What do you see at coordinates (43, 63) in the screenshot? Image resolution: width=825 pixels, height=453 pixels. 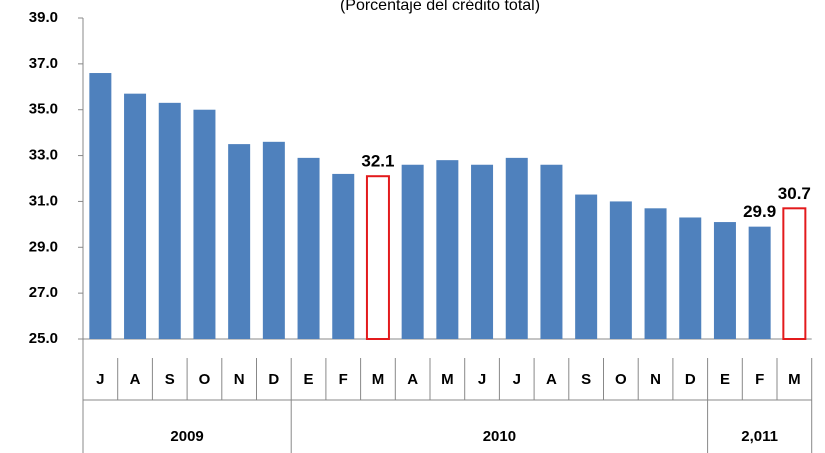 I see `y-tick-label: 37.0` at bounding box center [43, 63].